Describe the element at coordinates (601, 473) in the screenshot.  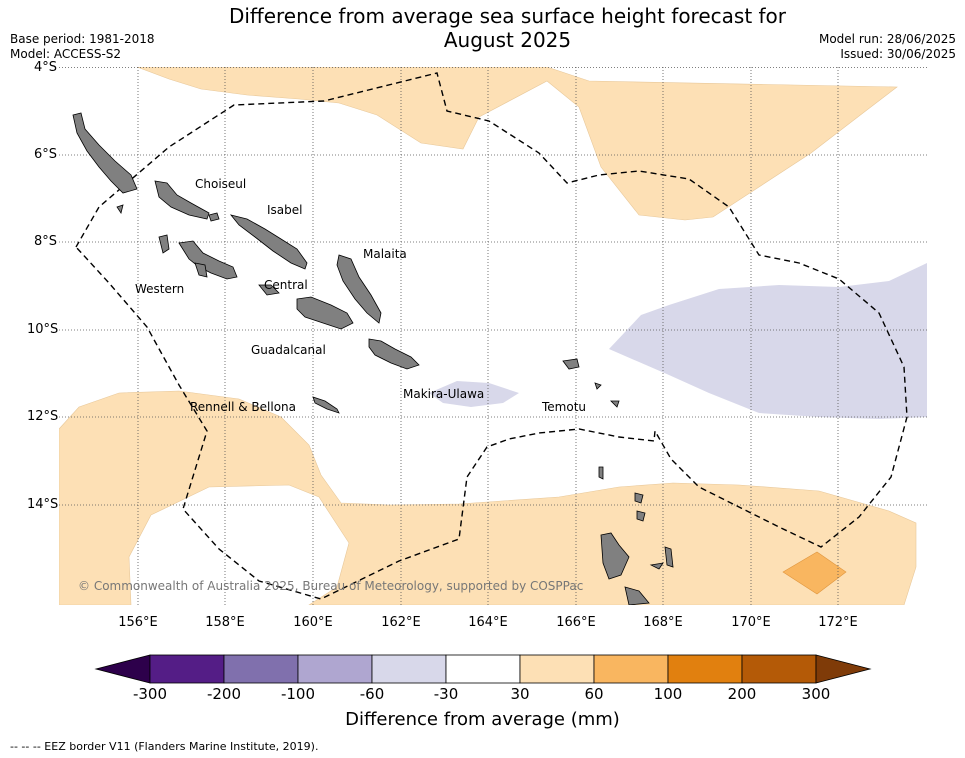
I see `island-torres` at that location.